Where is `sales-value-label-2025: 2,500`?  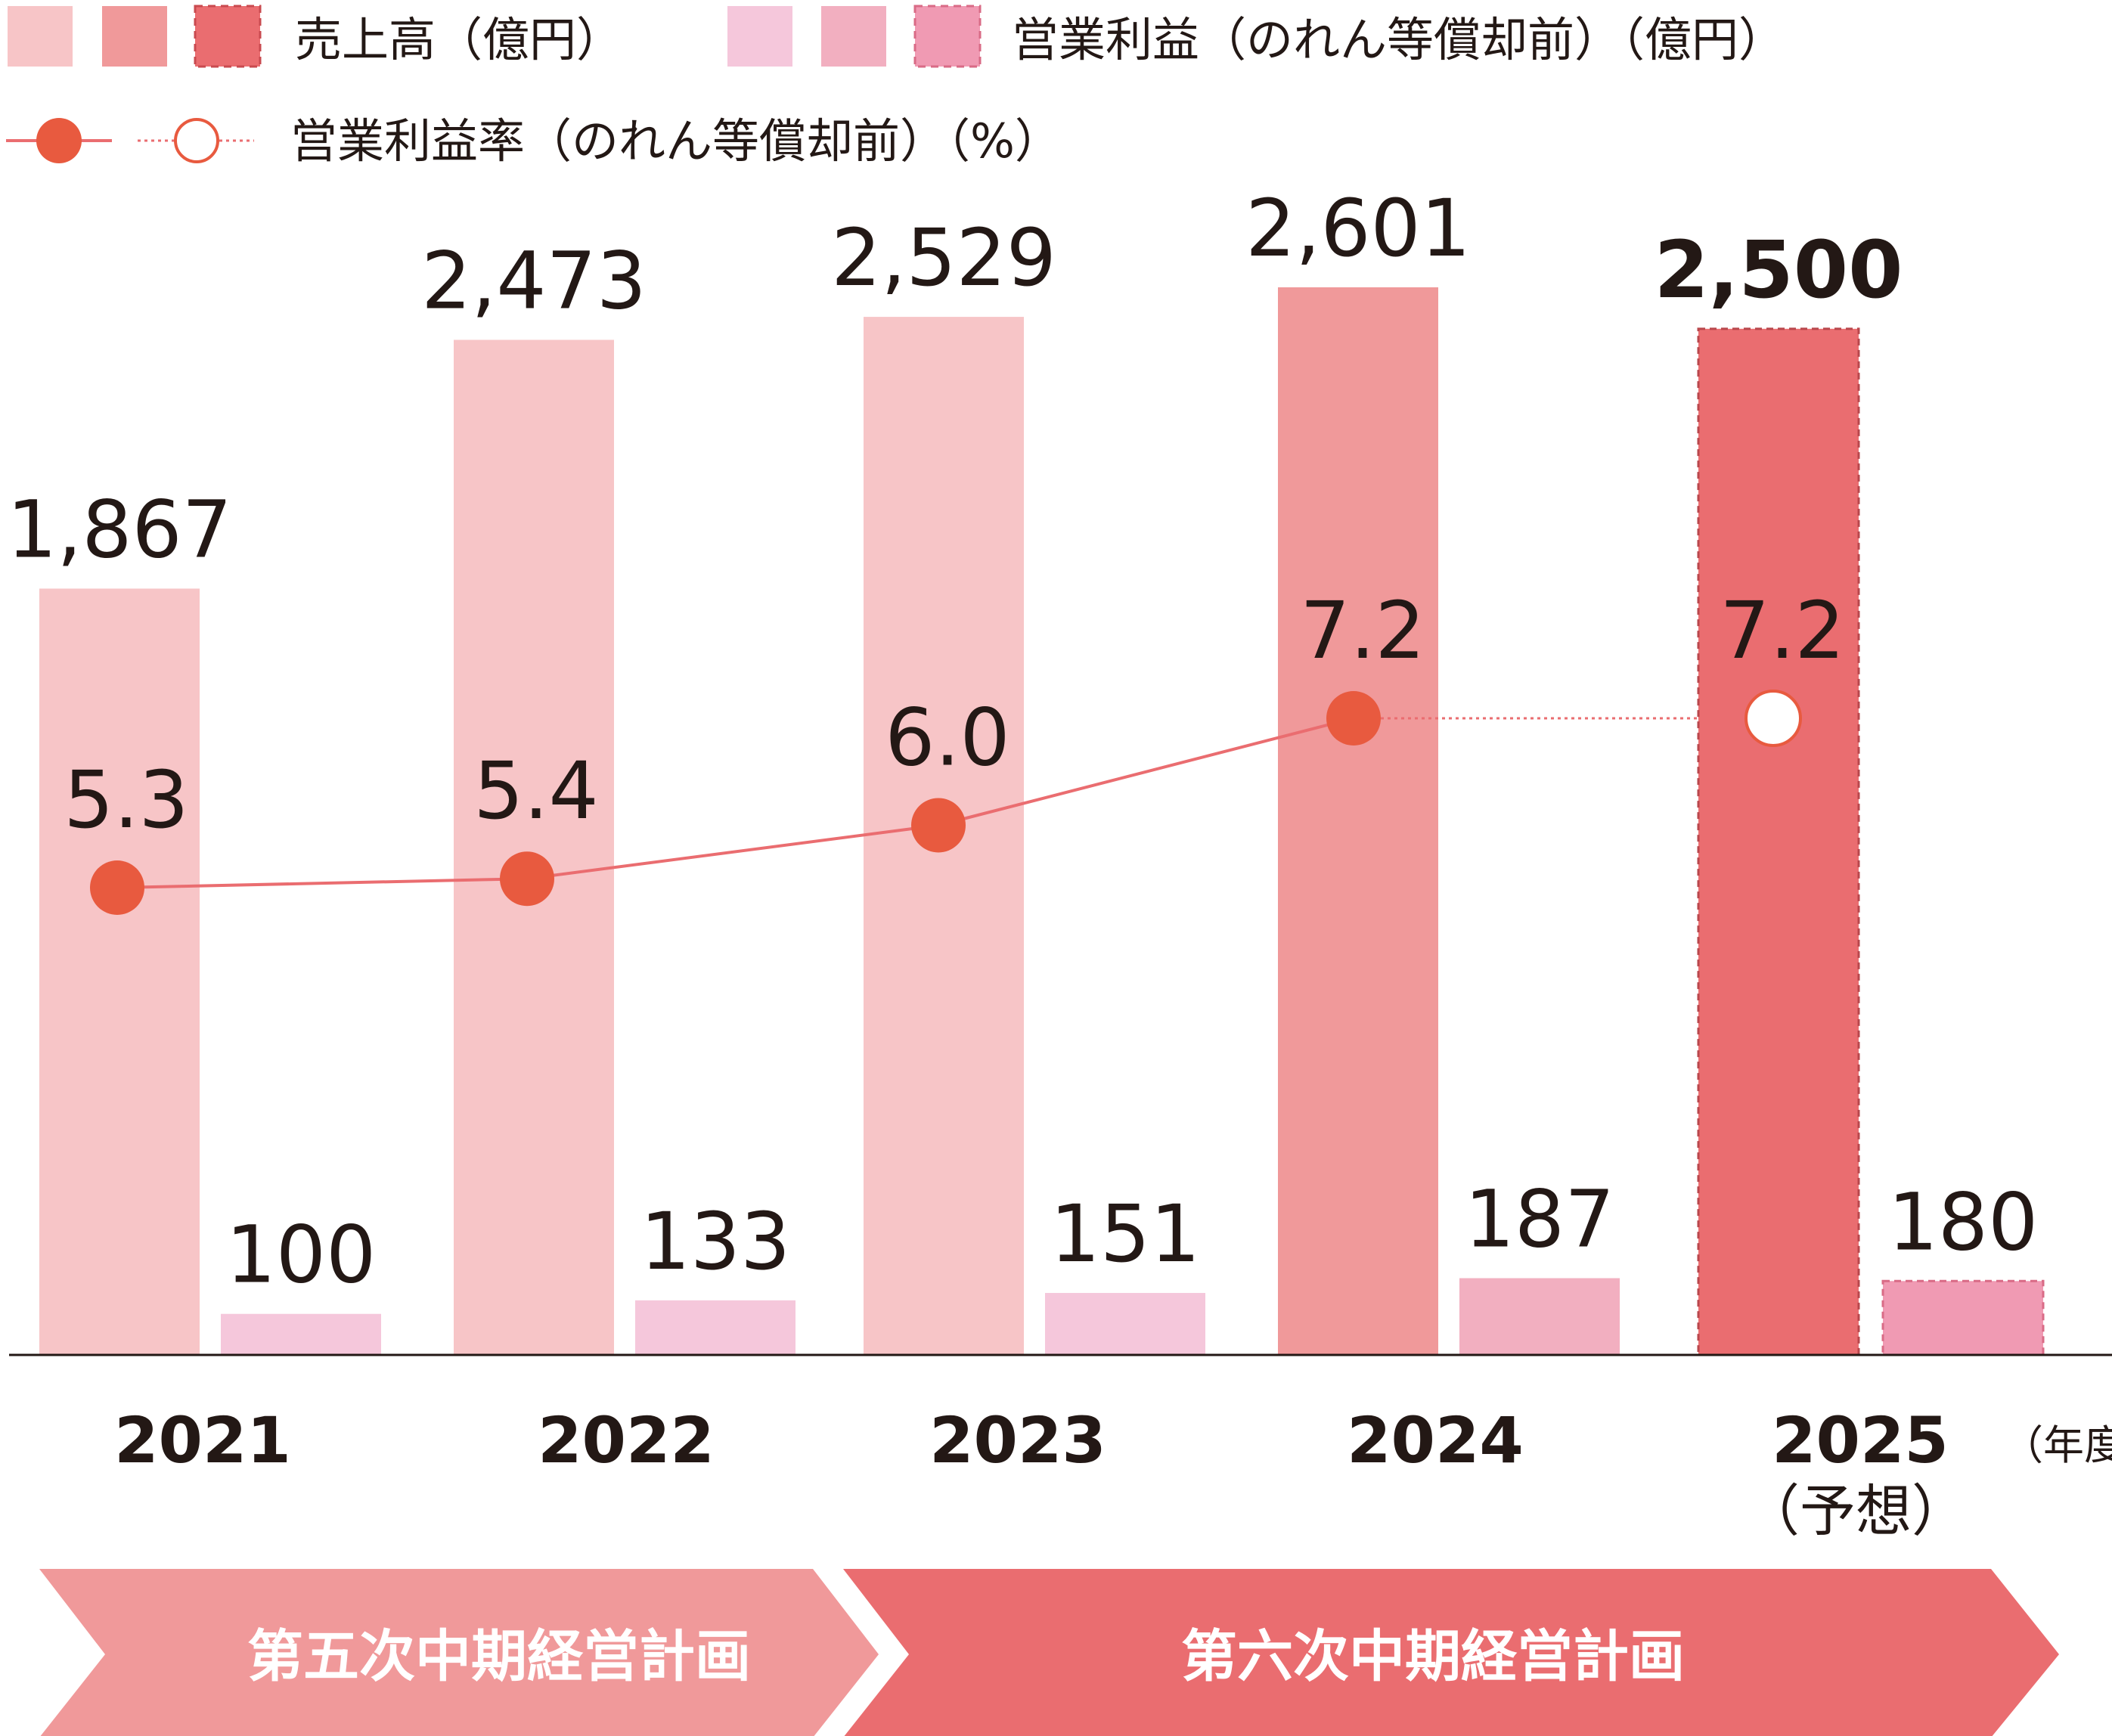
sales-value-label-2025: 2,500 is located at coordinates (1779, 270).